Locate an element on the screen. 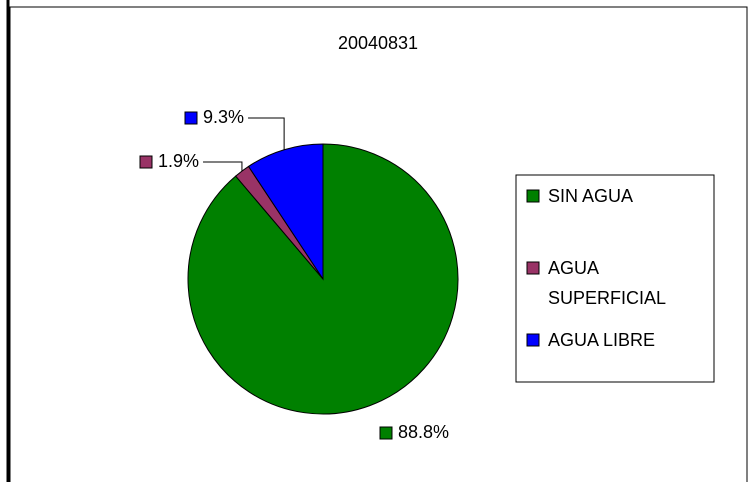 This screenshot has height=482, width=755. legend-label: AGUA LIBRE is located at coordinates (602, 340).